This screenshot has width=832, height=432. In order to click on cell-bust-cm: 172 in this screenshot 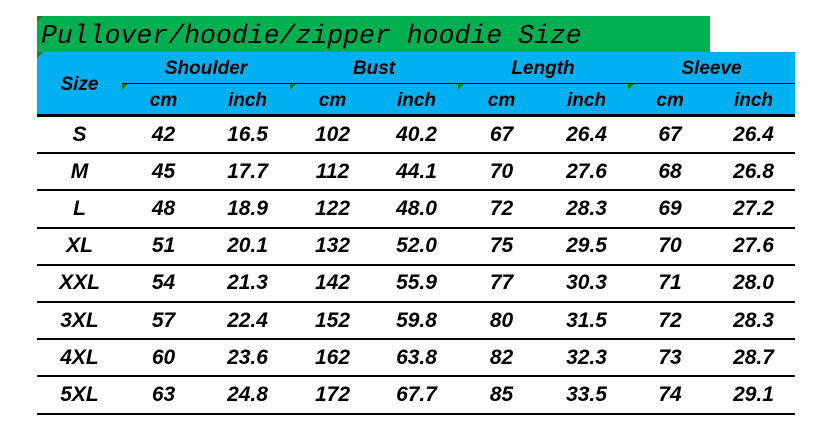, I will do `click(332, 395)`.